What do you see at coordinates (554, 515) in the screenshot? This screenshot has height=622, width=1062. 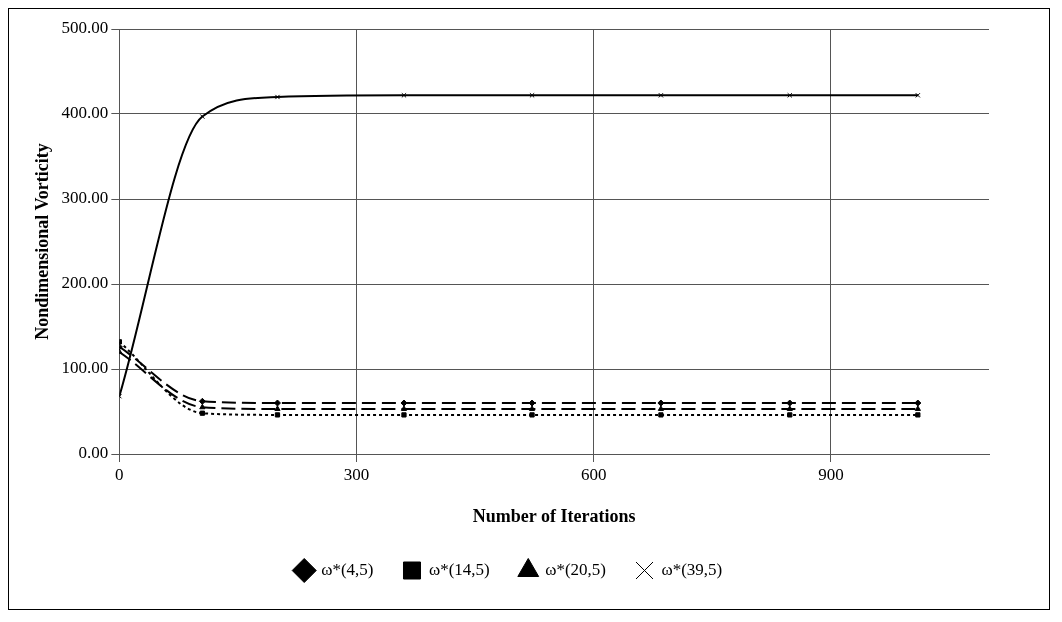 I see `x-axis-title: Number of Iterations` at bounding box center [554, 515].